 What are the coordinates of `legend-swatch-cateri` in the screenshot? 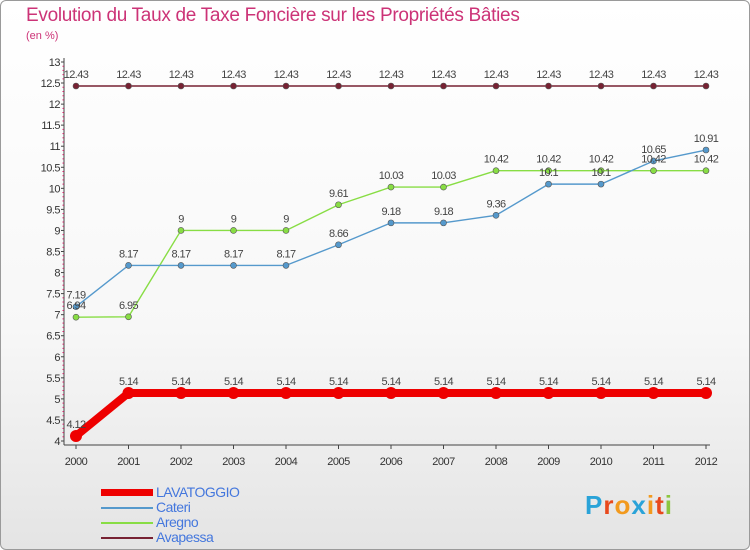 It's located at (127, 508).